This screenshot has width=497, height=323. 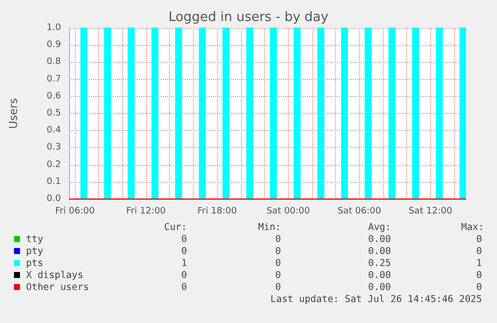 What do you see at coordinates (53, 181) in the screenshot?
I see `y-tick-label: 0.1` at bounding box center [53, 181].